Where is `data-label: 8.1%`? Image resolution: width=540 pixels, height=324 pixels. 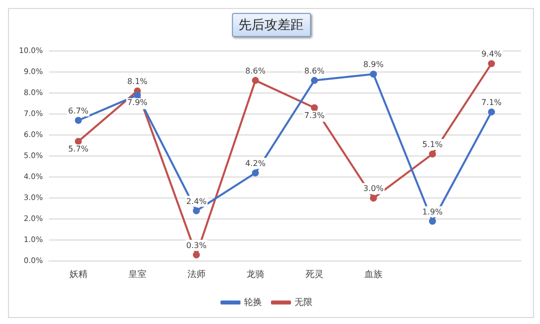 data-label: 8.1% is located at coordinates (137, 81).